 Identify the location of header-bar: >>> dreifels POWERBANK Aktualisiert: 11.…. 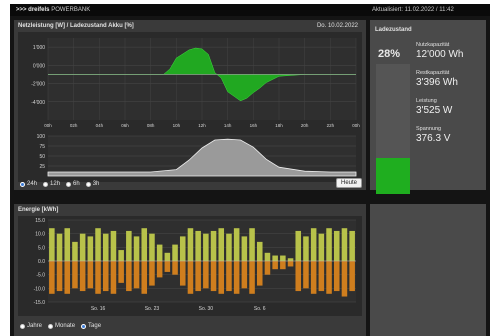
(250, 10).